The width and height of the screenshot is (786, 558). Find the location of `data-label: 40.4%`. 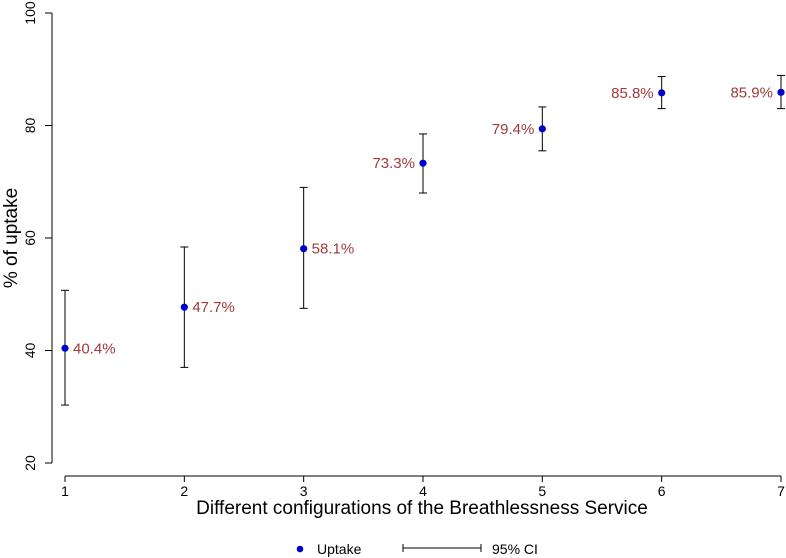

data-label: 40.4% is located at coordinates (94, 348).